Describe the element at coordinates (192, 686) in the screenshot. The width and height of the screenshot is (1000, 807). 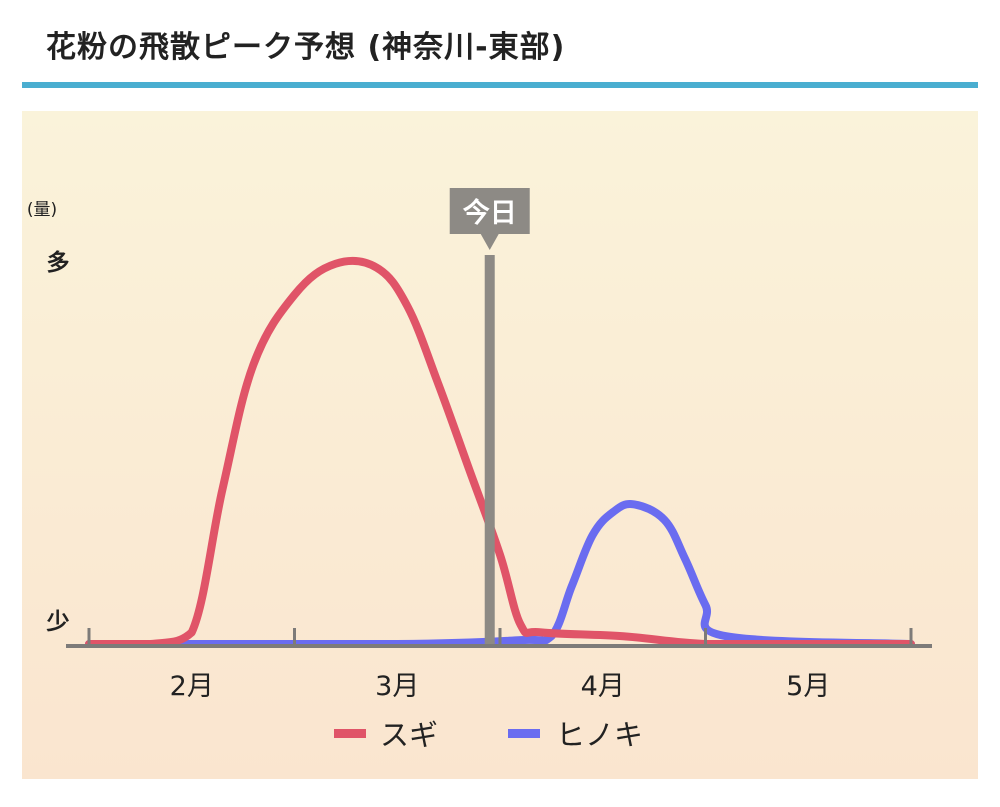
I see `x-tick-label: 2月` at that location.